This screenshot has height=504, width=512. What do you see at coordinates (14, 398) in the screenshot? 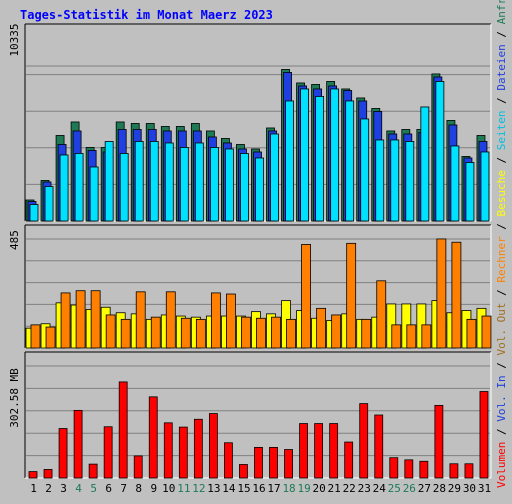
I see `panel-bottom-ymax-label: 302.58 MB` at bounding box center [14, 398].